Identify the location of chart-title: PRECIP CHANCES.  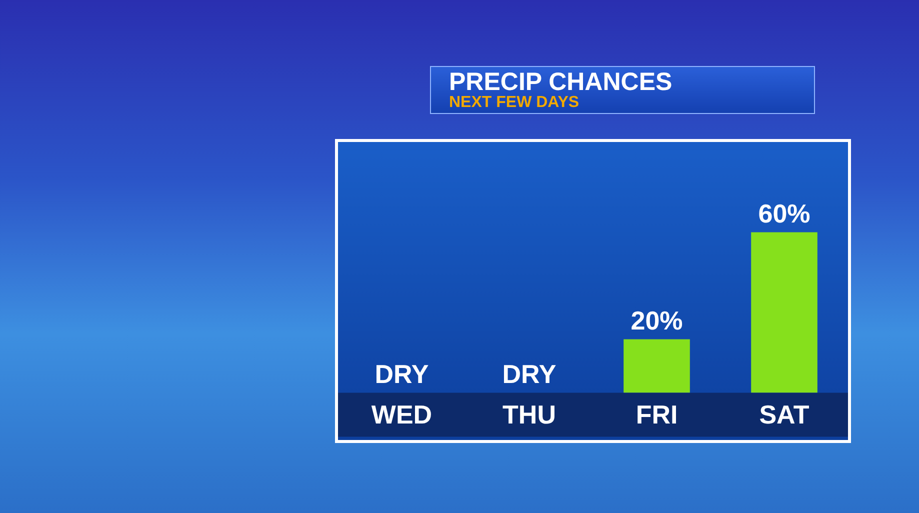
(560, 82).